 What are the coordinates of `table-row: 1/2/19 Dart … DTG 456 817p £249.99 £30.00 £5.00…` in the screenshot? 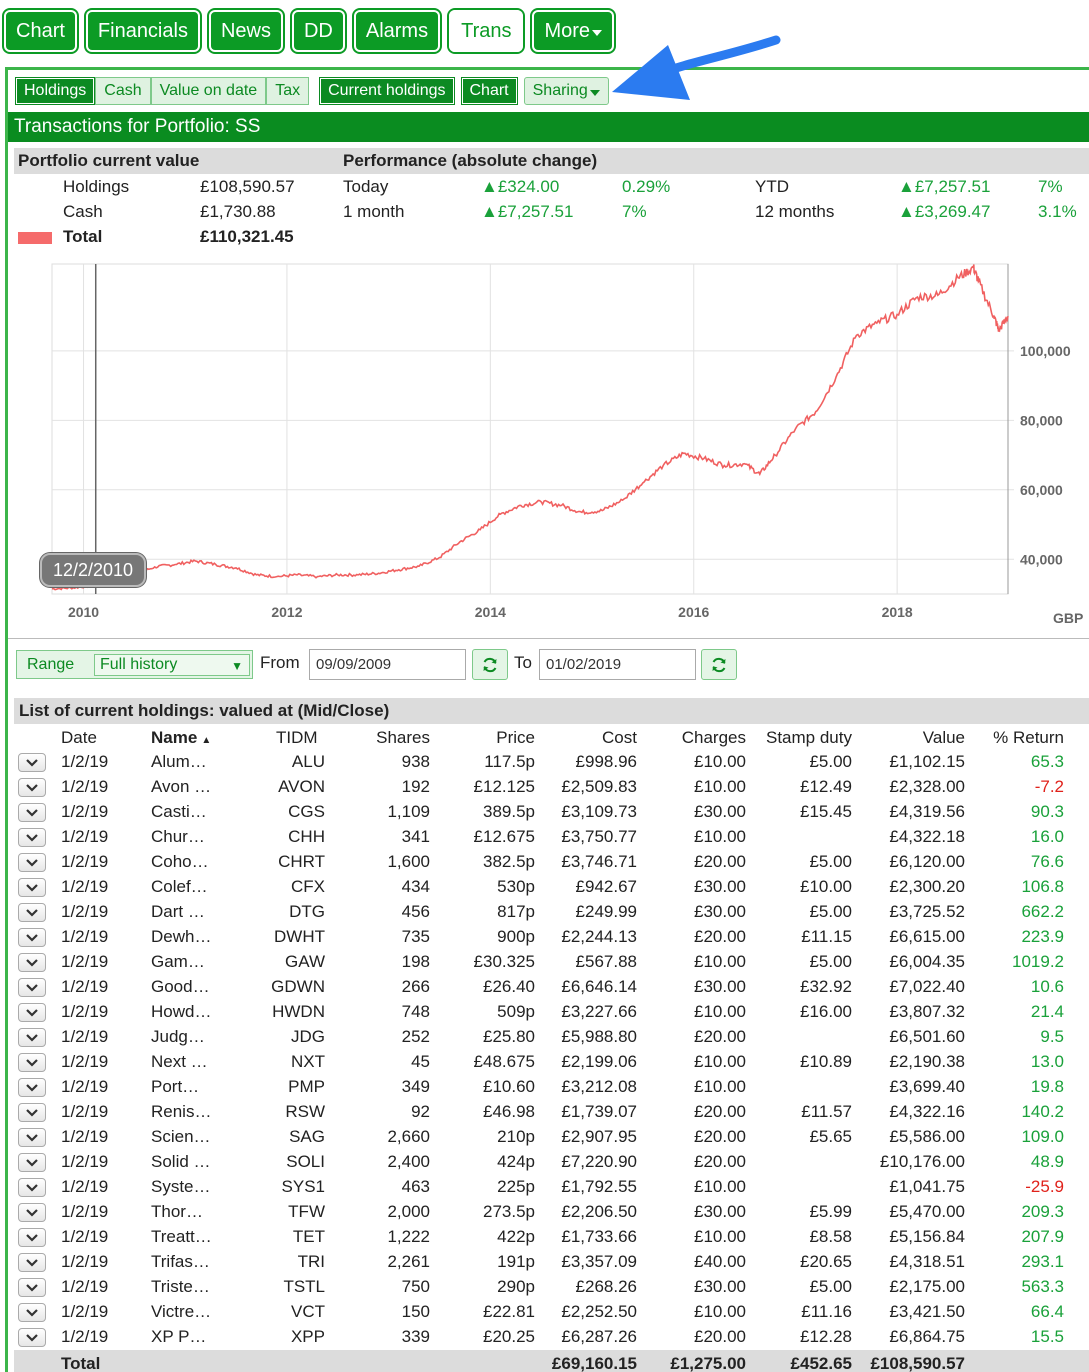 It's located at (551, 912).